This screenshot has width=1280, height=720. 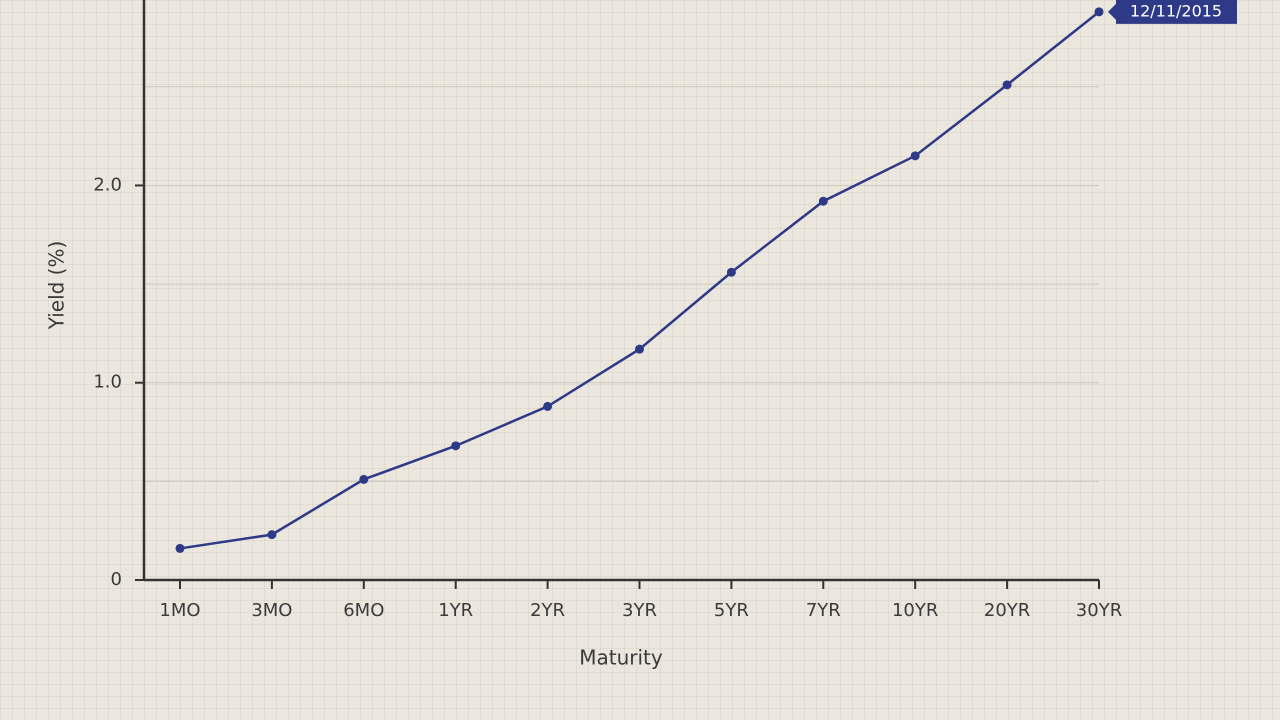 What do you see at coordinates (107, 184) in the screenshot?
I see `y-tick-label: 2.0` at bounding box center [107, 184].